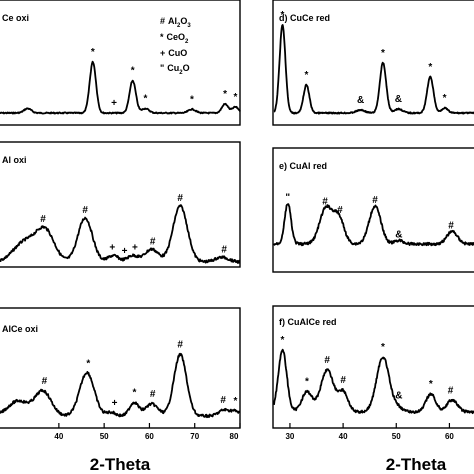  What do you see at coordinates (283, 15) in the screenshot?
I see `panel-d-marker-0: *` at bounding box center [283, 15].